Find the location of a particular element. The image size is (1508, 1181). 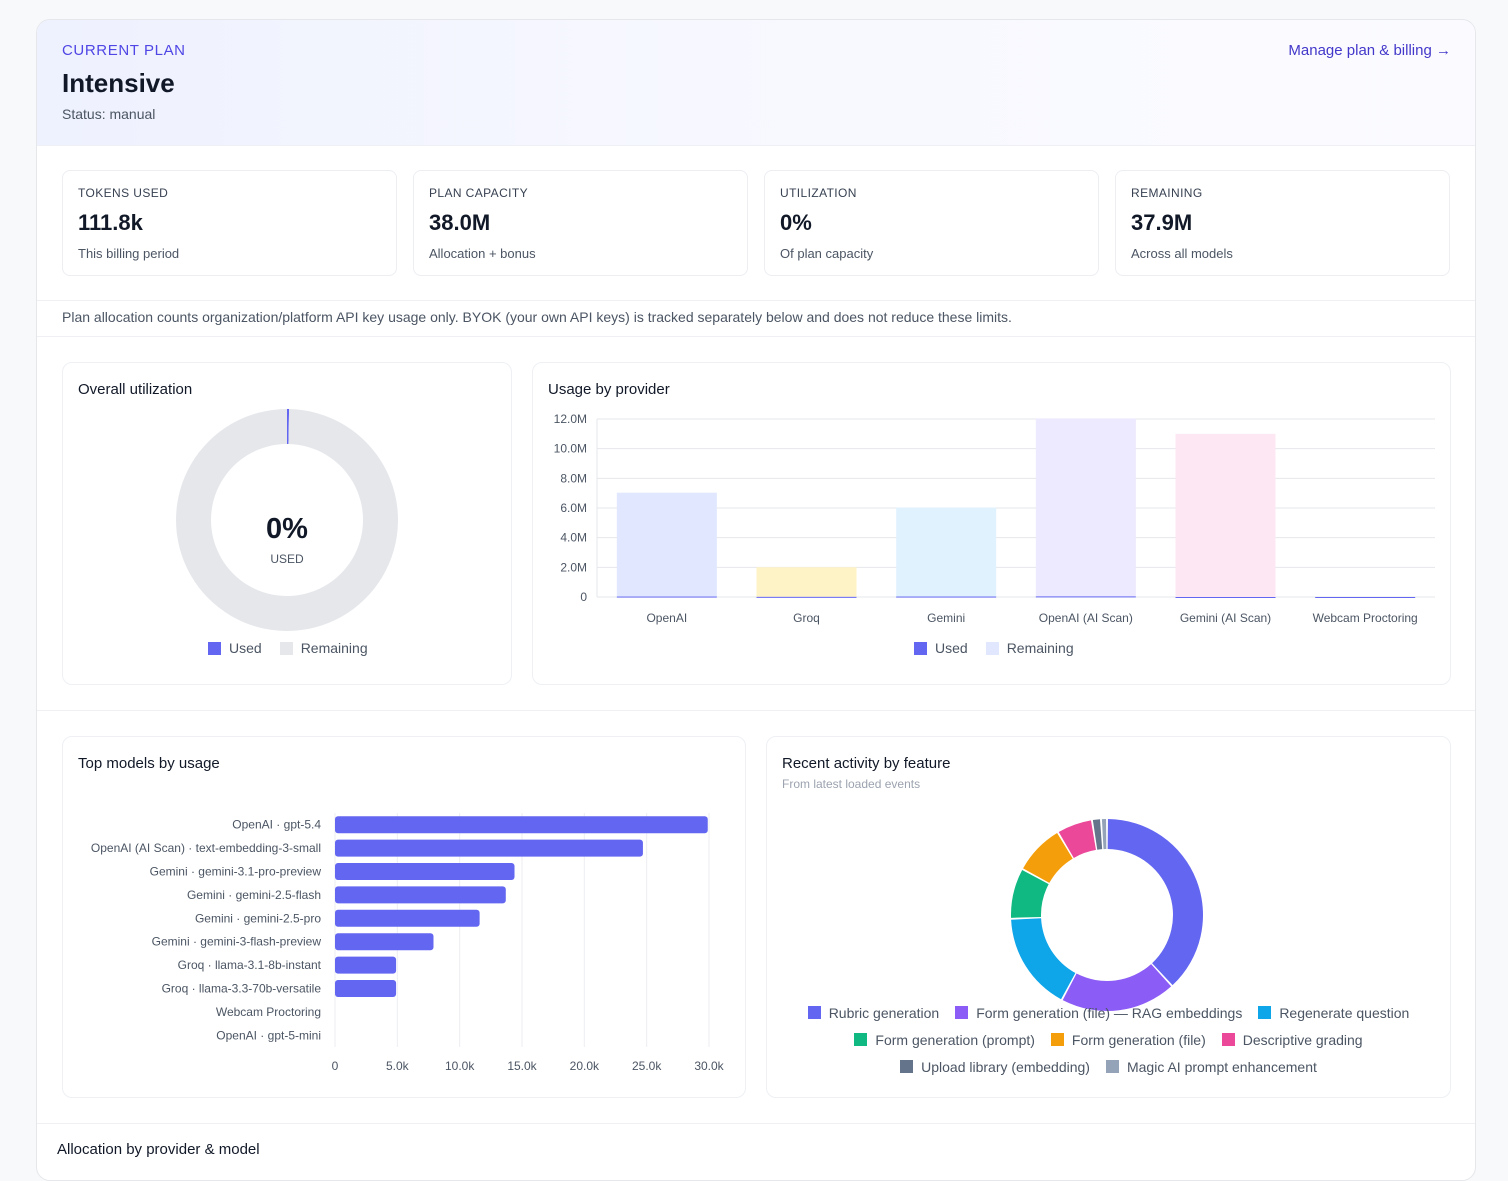

legend-item: Form generation (file) — RAG embeddings is located at coordinates (1098, 1013).